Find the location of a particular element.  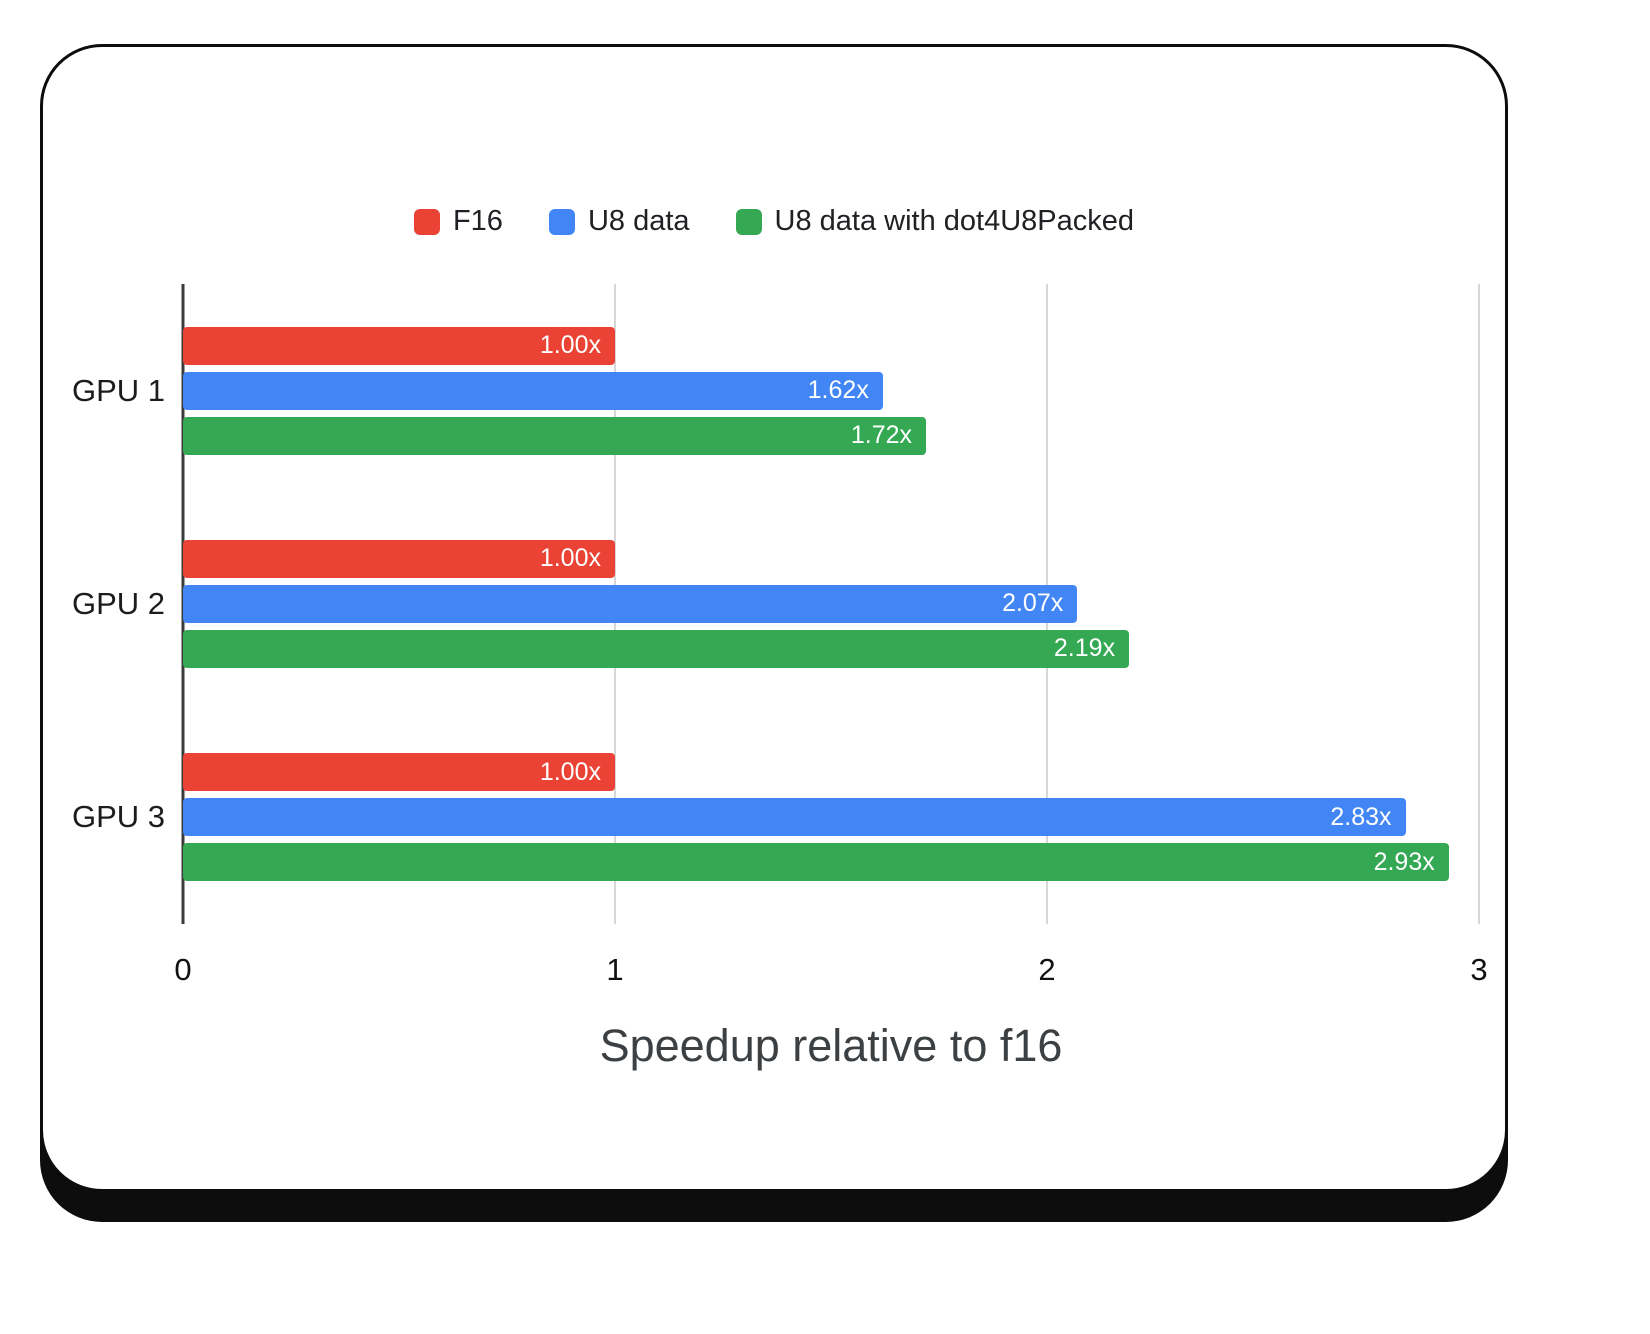

bar-group: 1.00x 2.07x 2.19x is located at coordinates (831, 603).